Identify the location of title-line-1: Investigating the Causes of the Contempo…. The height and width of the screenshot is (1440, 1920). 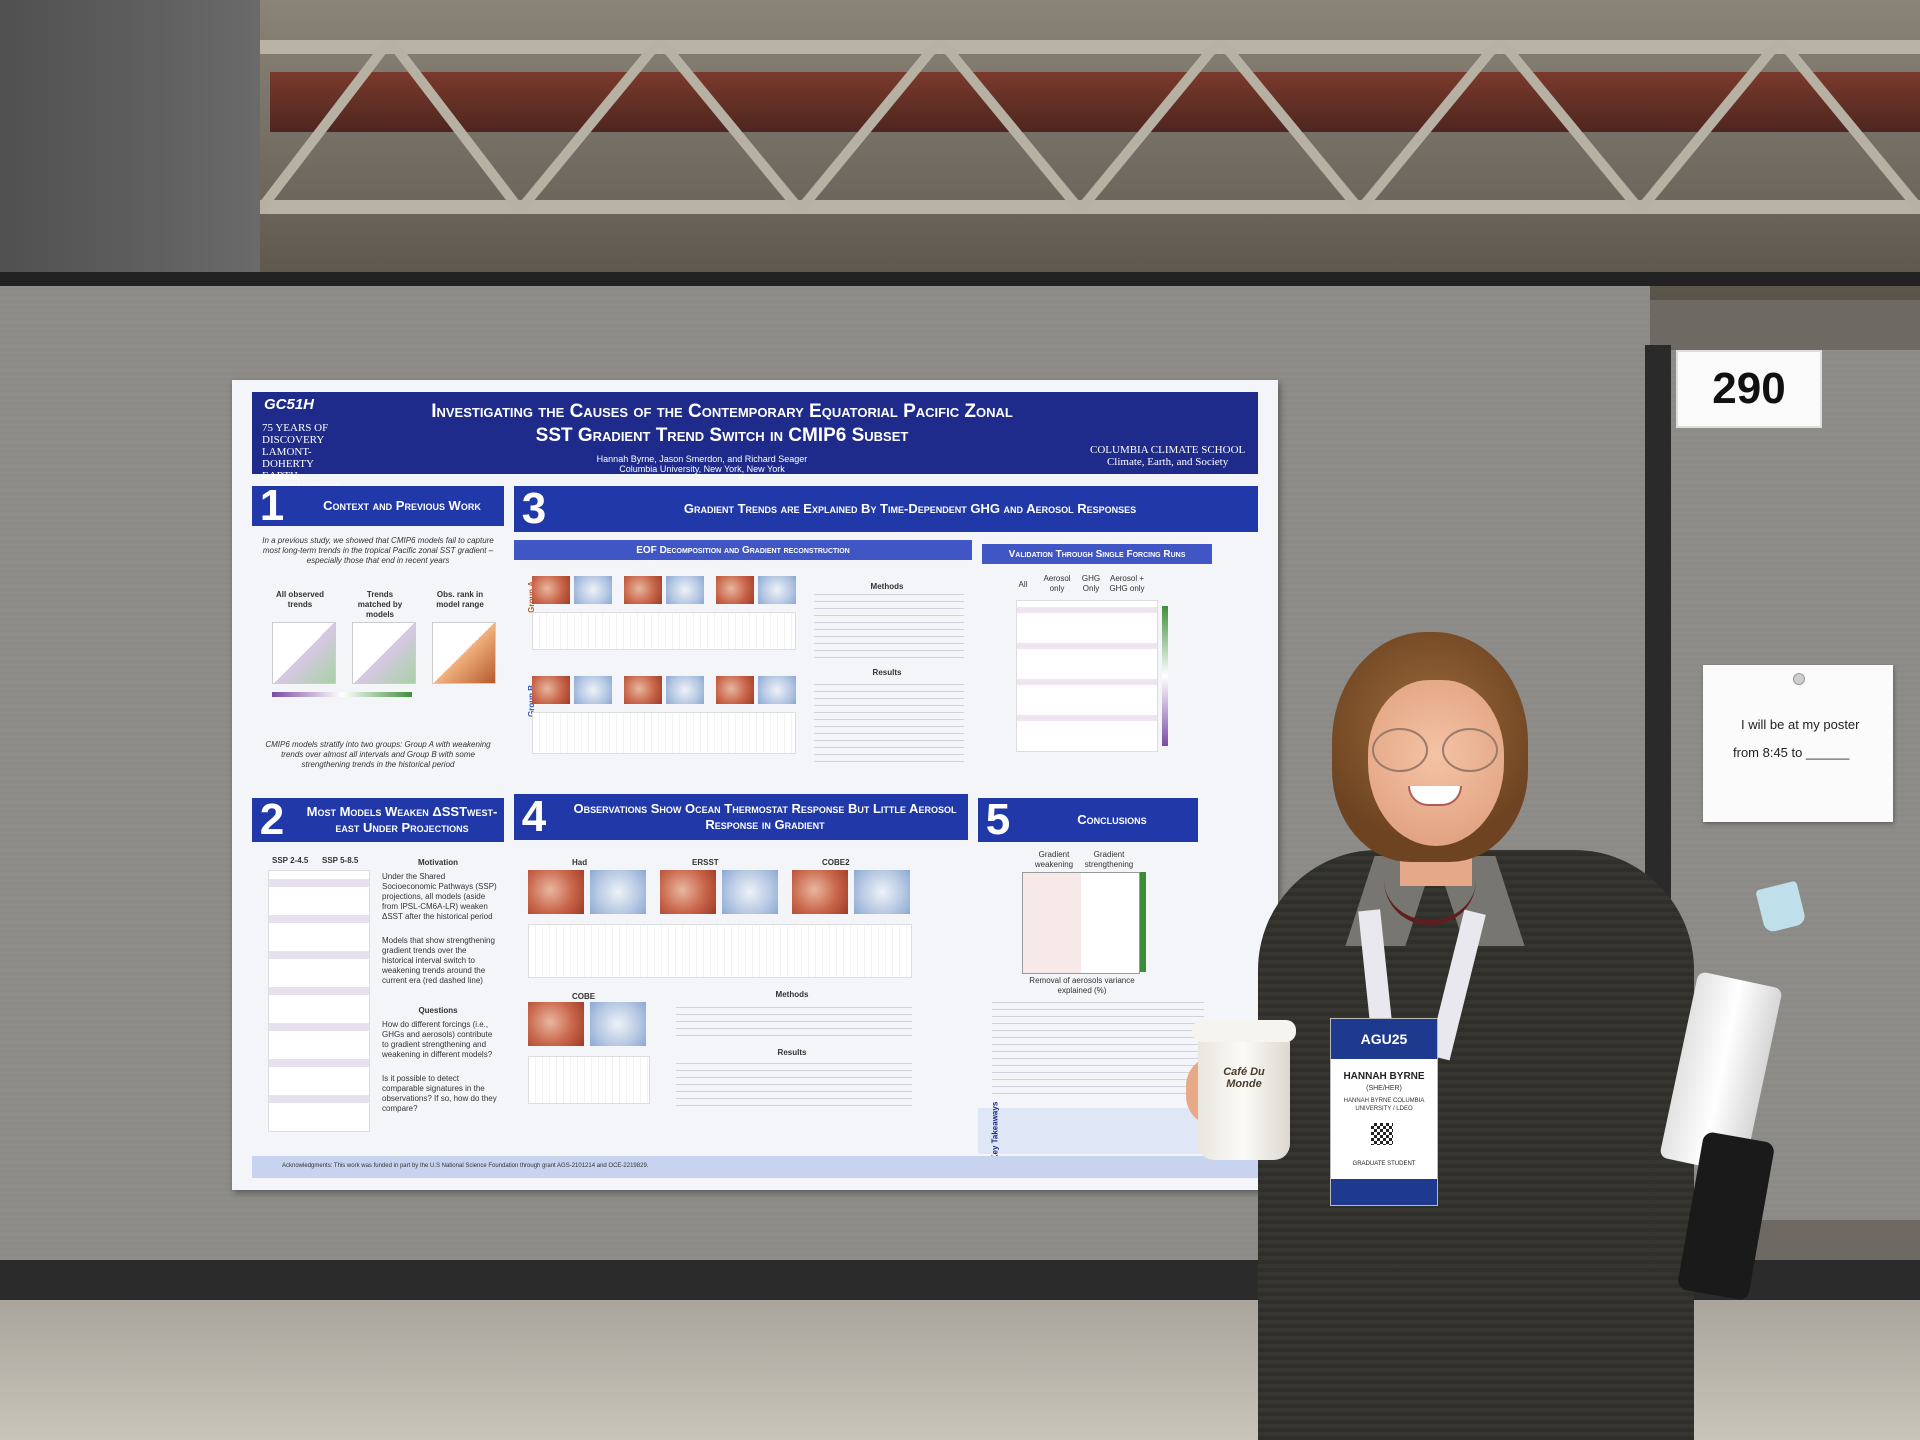
(722, 411).